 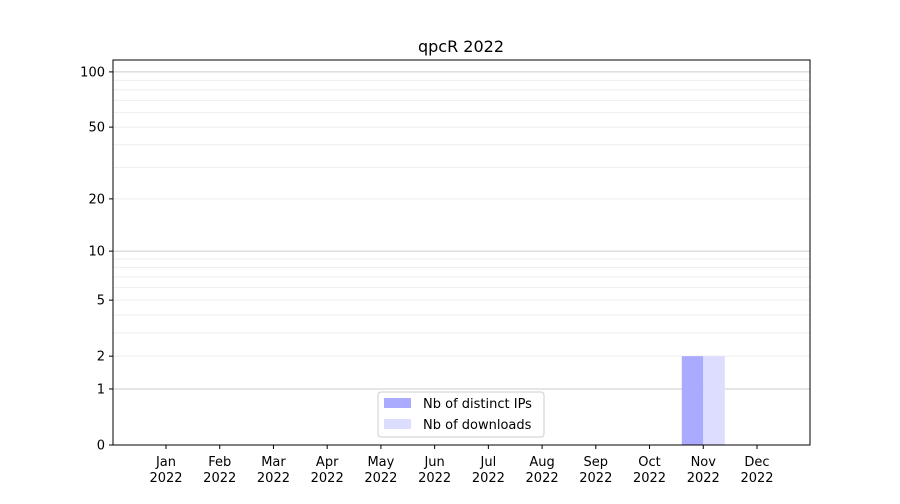 What do you see at coordinates (219, 470) in the screenshot?
I see `x-tick-label: Feb 2022` at bounding box center [219, 470].